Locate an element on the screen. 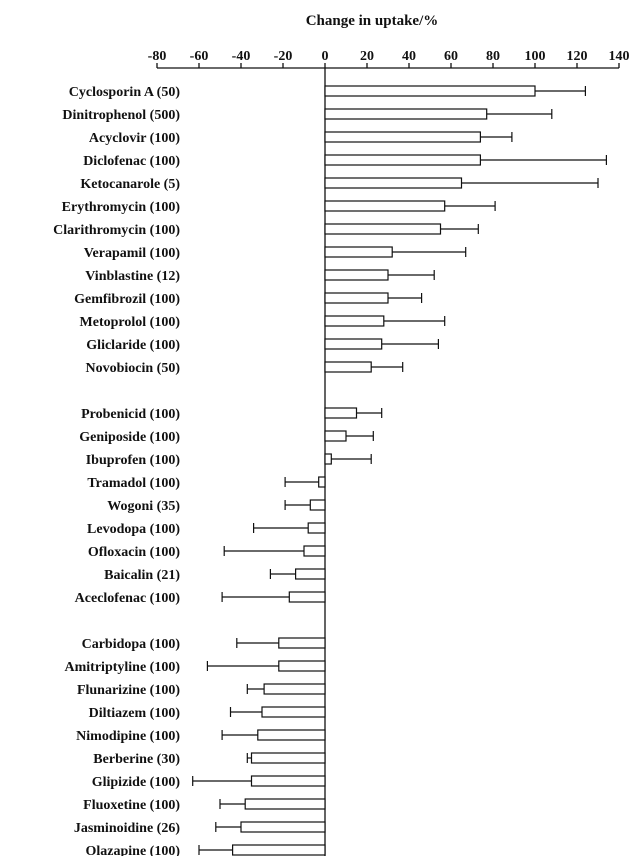 The image size is (629, 856). category-label: Dinitrophenol (500) is located at coordinates (121, 115).